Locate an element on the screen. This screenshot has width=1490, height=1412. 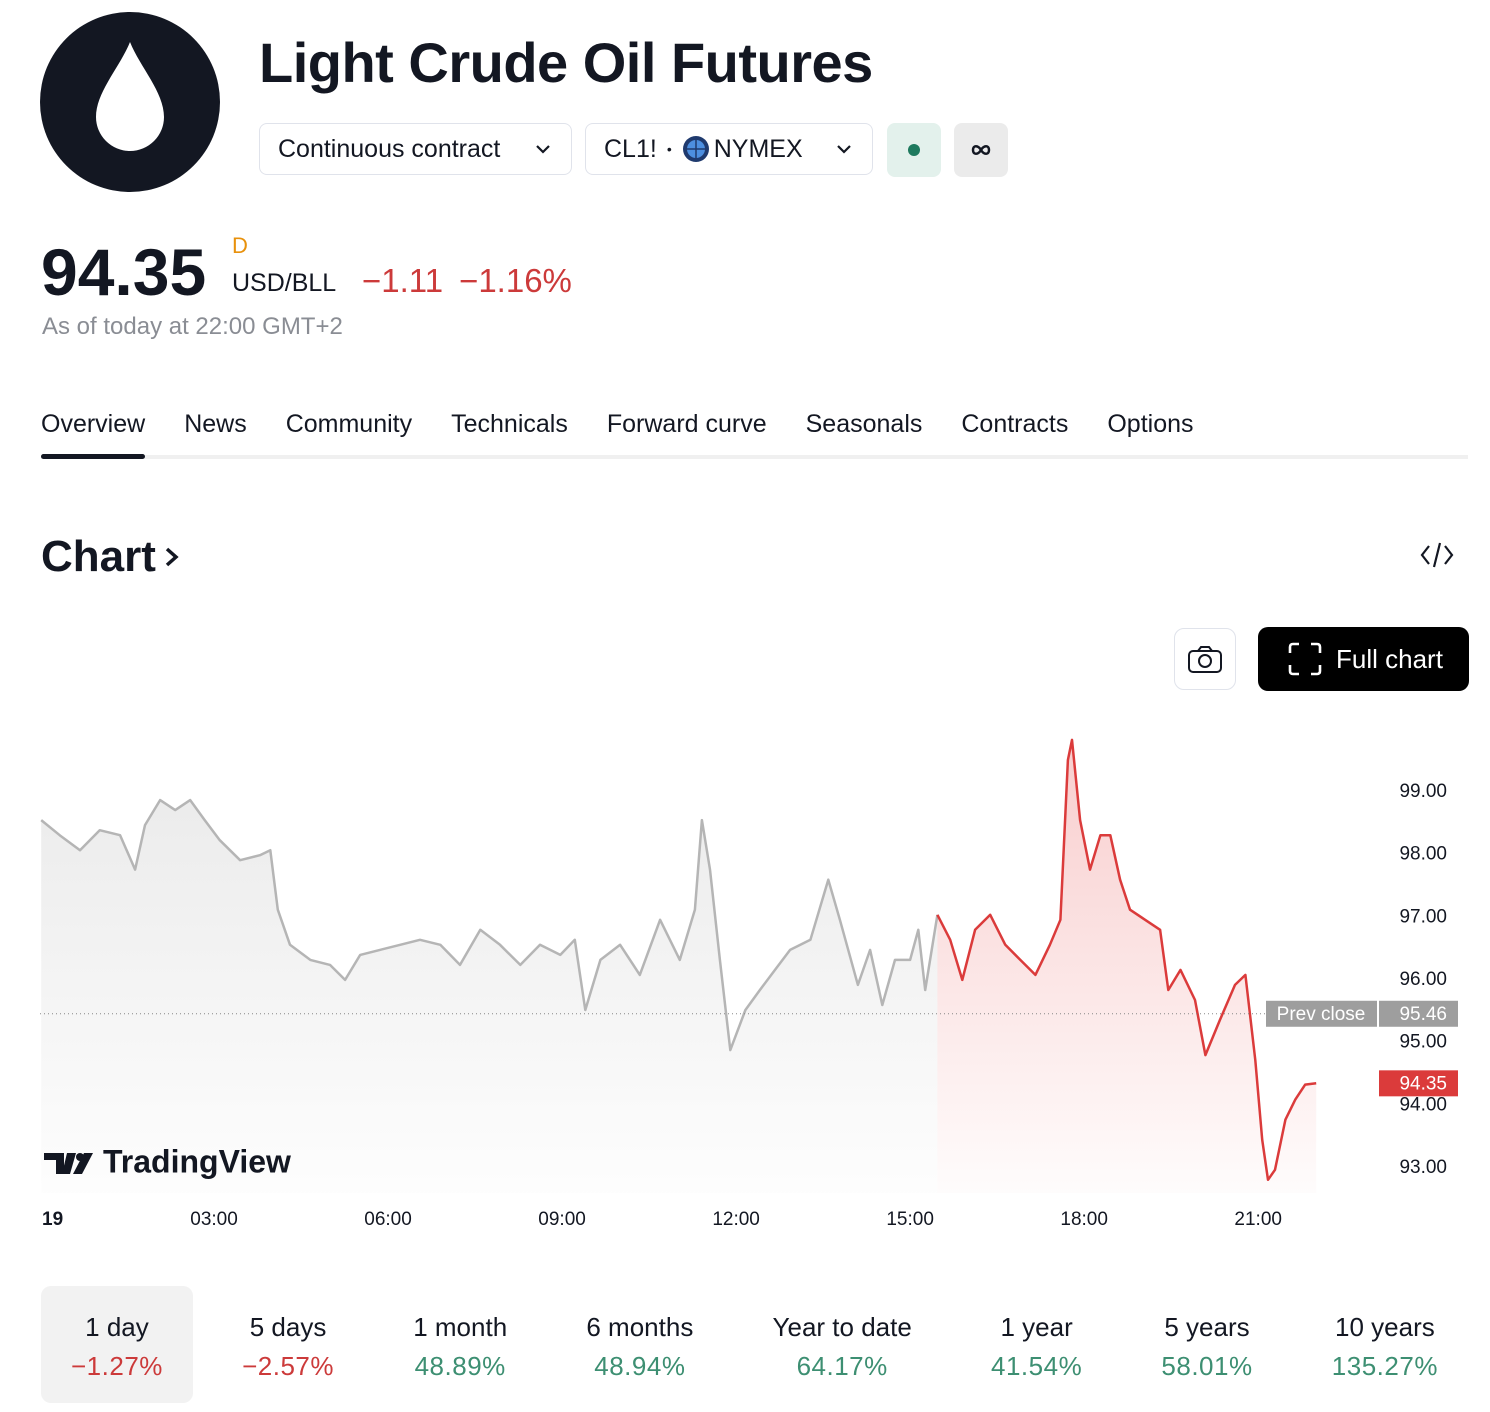
currency: USD/BLL is located at coordinates (284, 283).